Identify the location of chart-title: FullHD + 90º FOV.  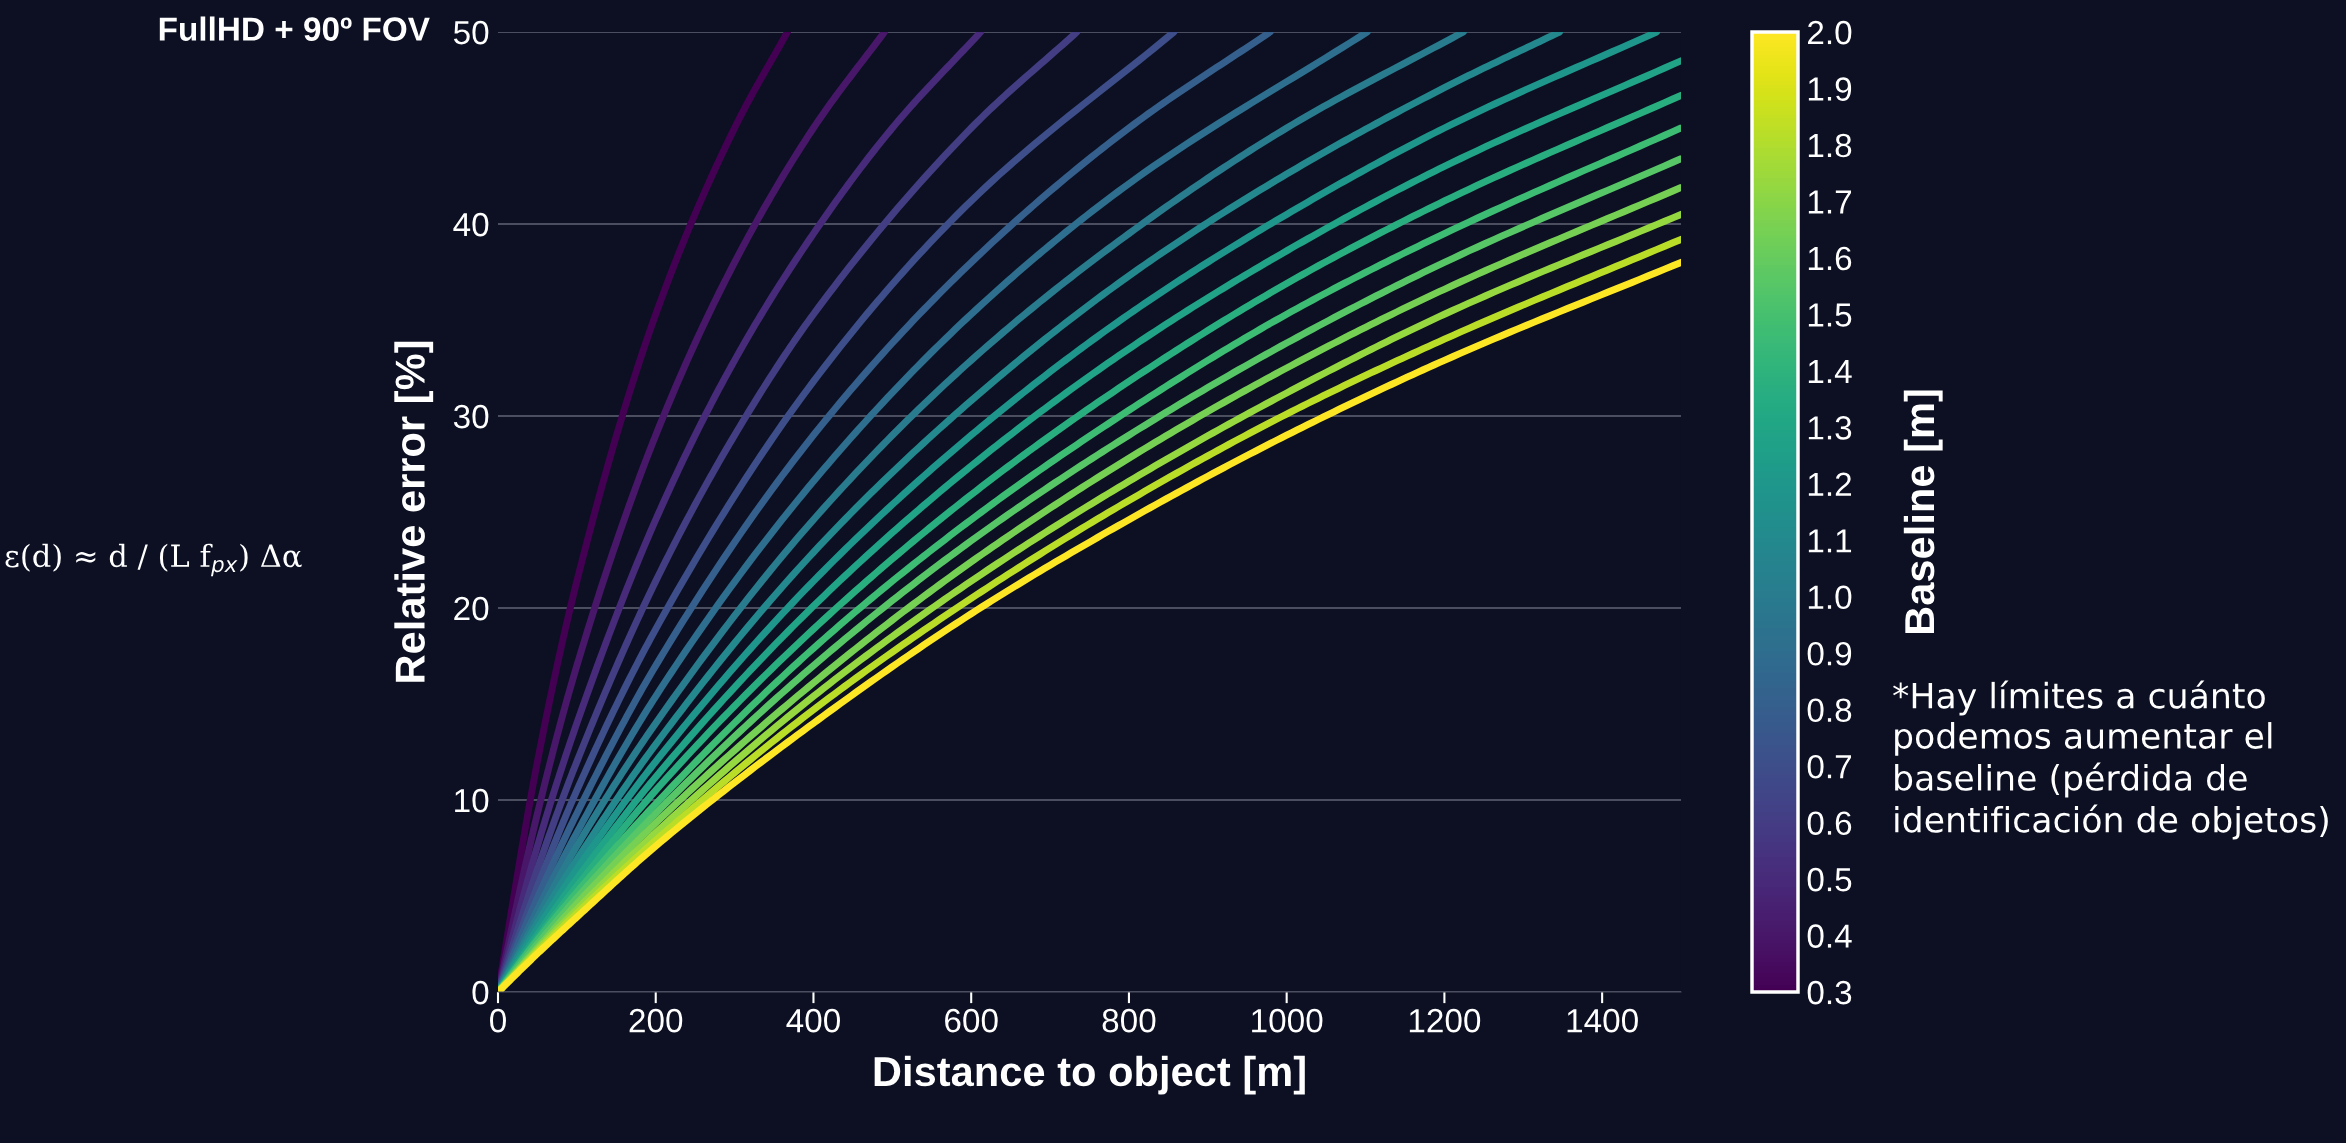
(294, 28).